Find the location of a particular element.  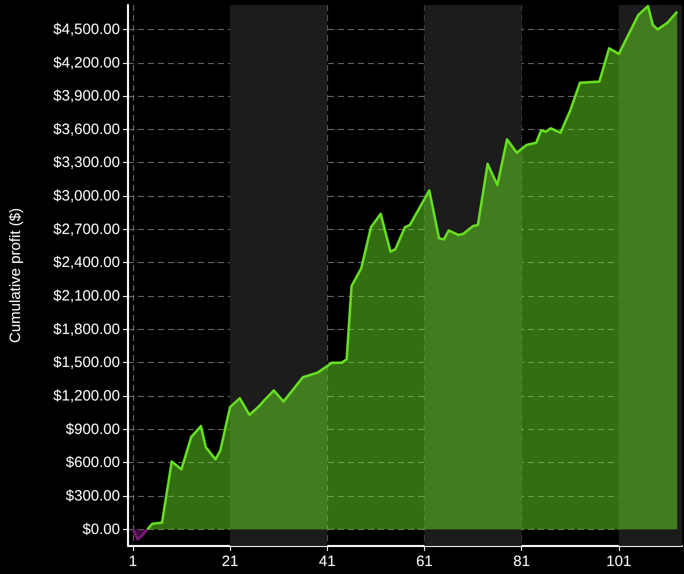

y-tick-label: $0.00 is located at coordinates (101, 529).